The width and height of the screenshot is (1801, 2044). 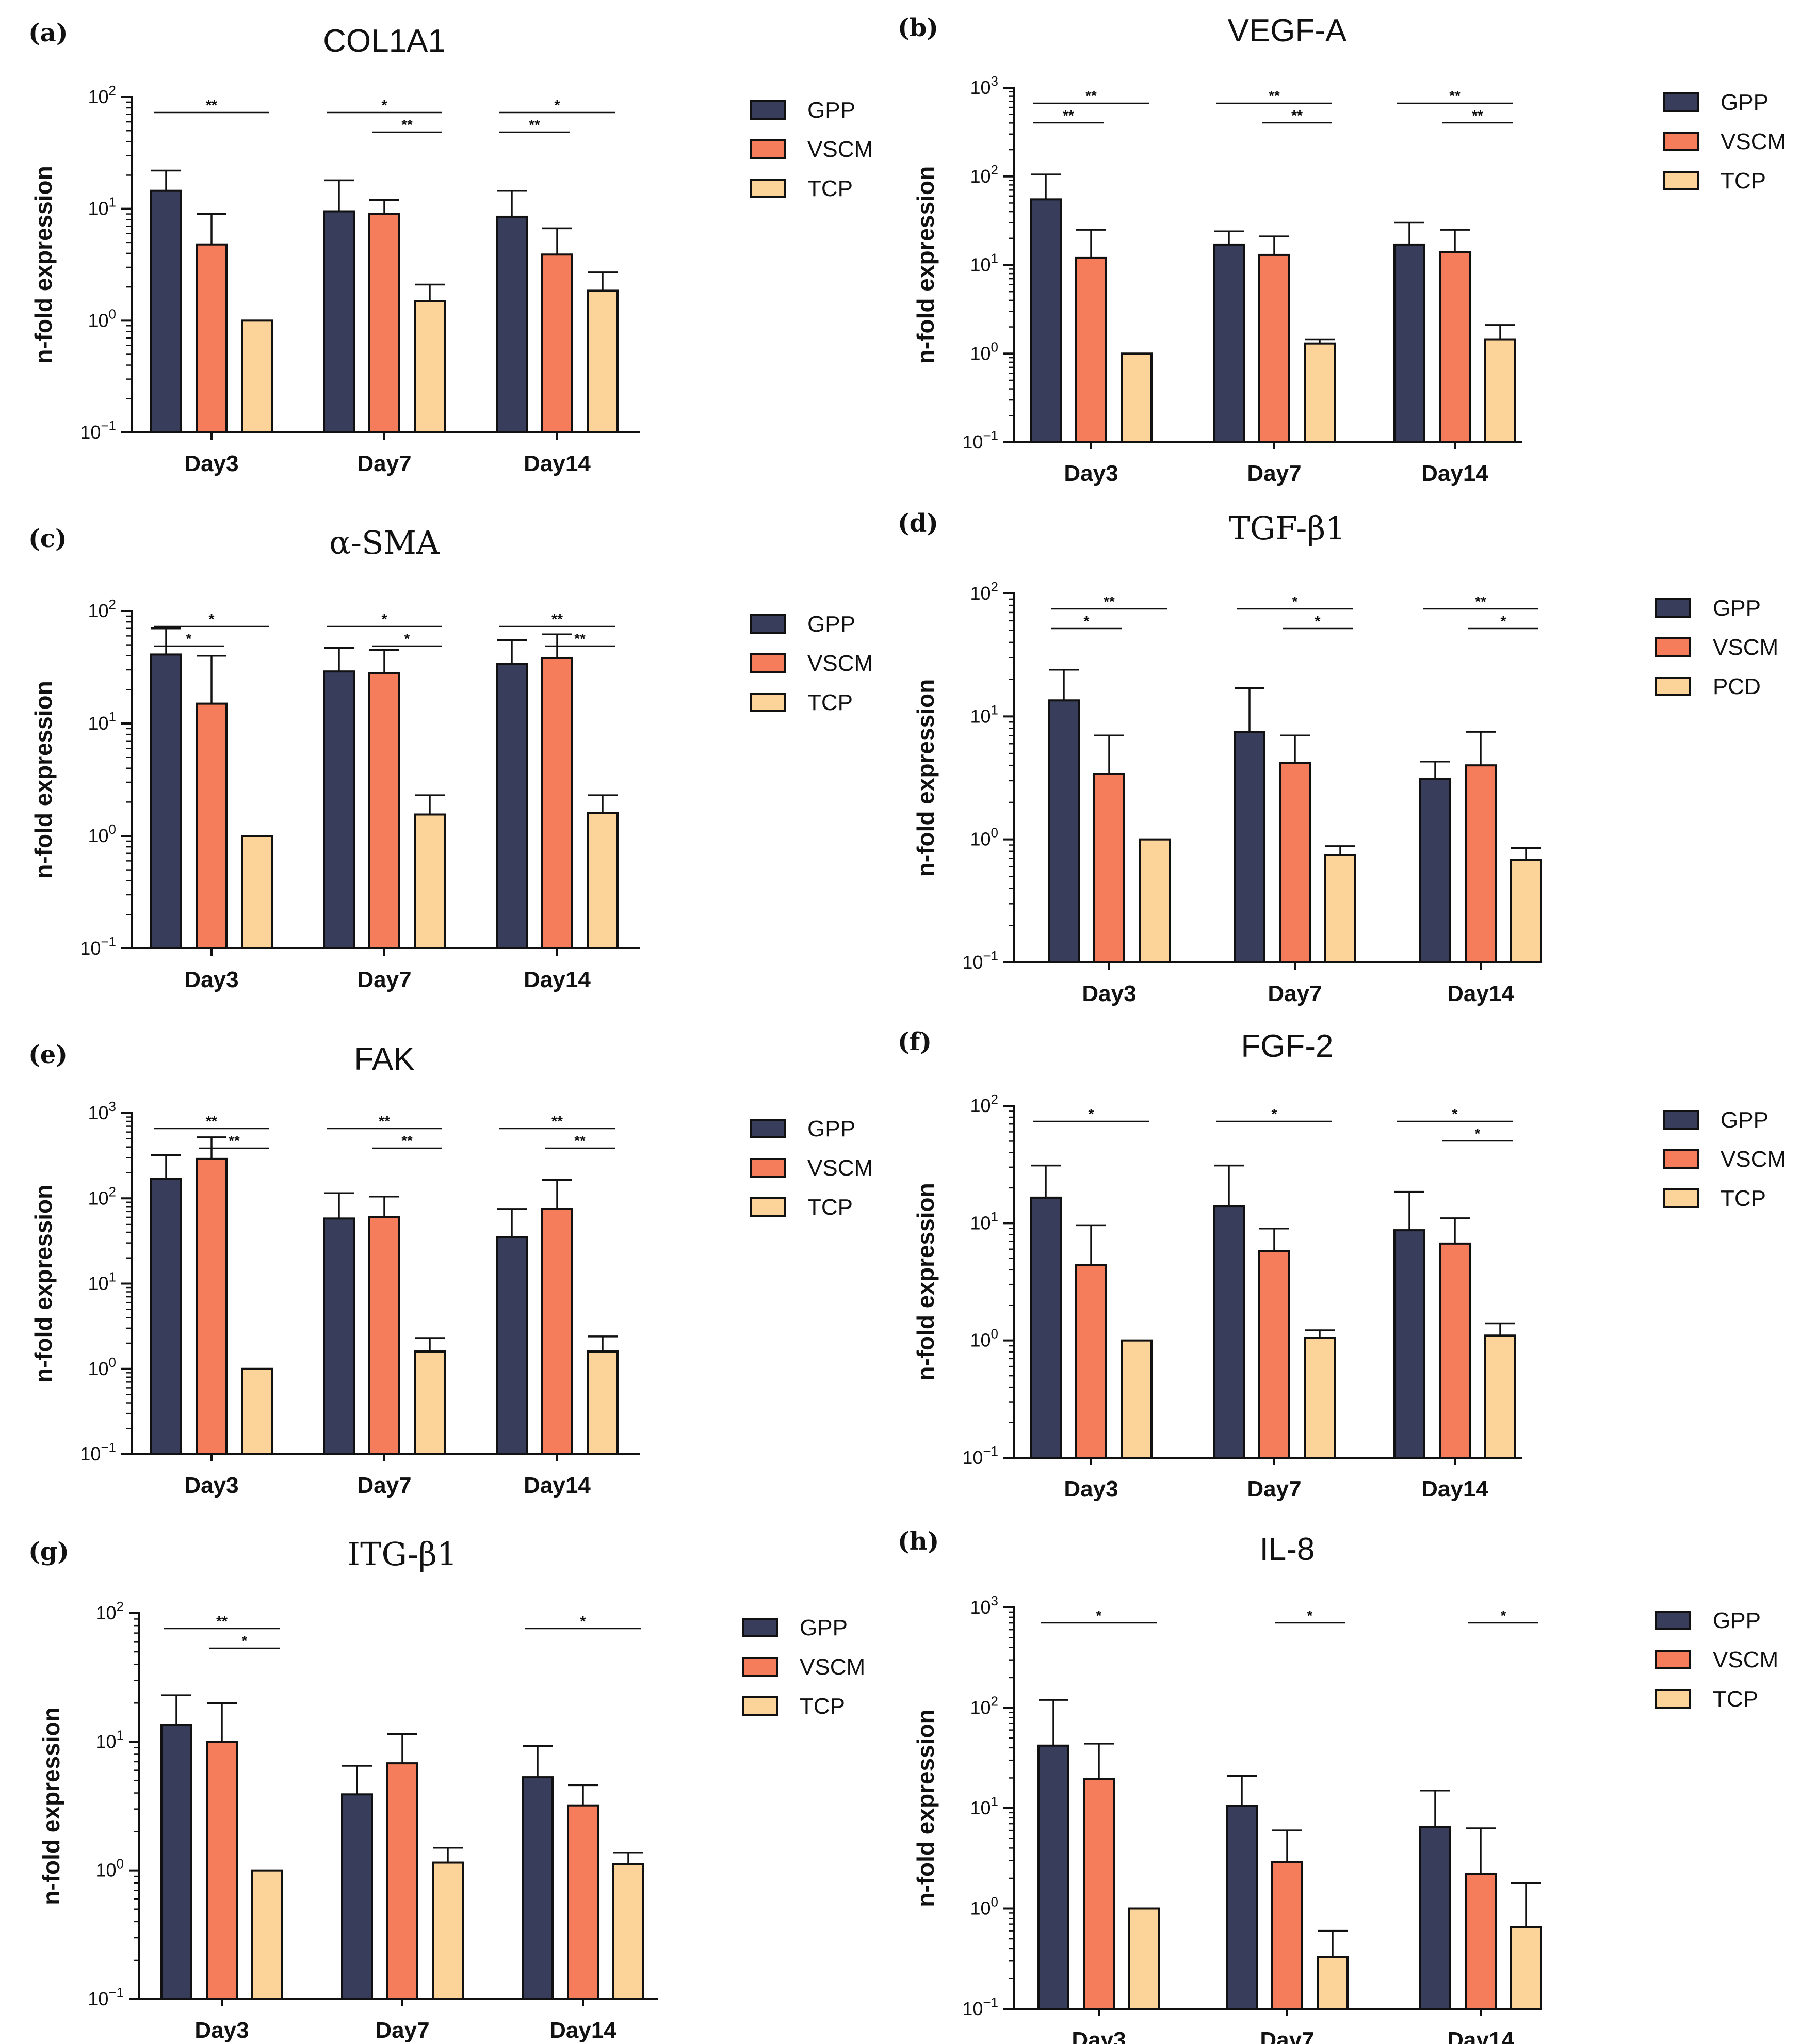 I want to click on bar-vscm-day3, so click(x=212, y=1306).